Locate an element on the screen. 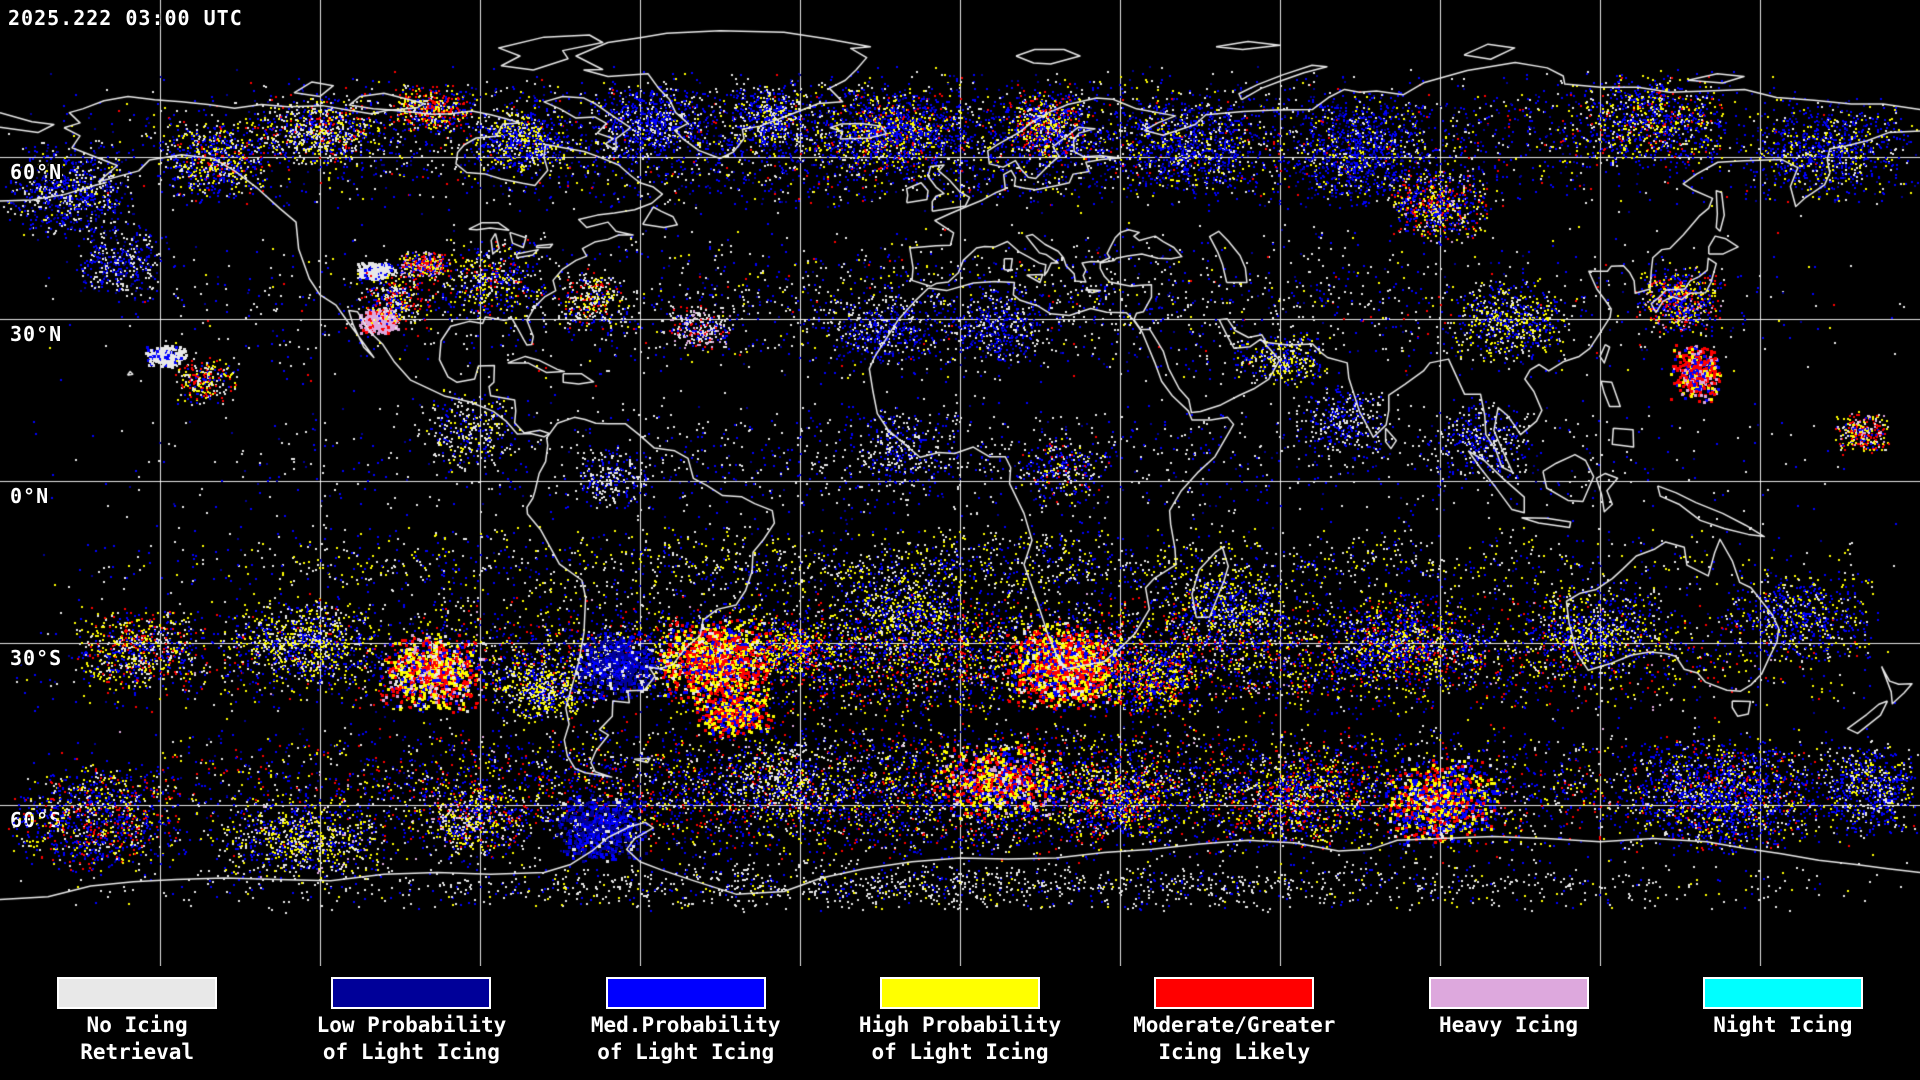 The image size is (1920, 1080). high-probability-swatch is located at coordinates (959, 993).